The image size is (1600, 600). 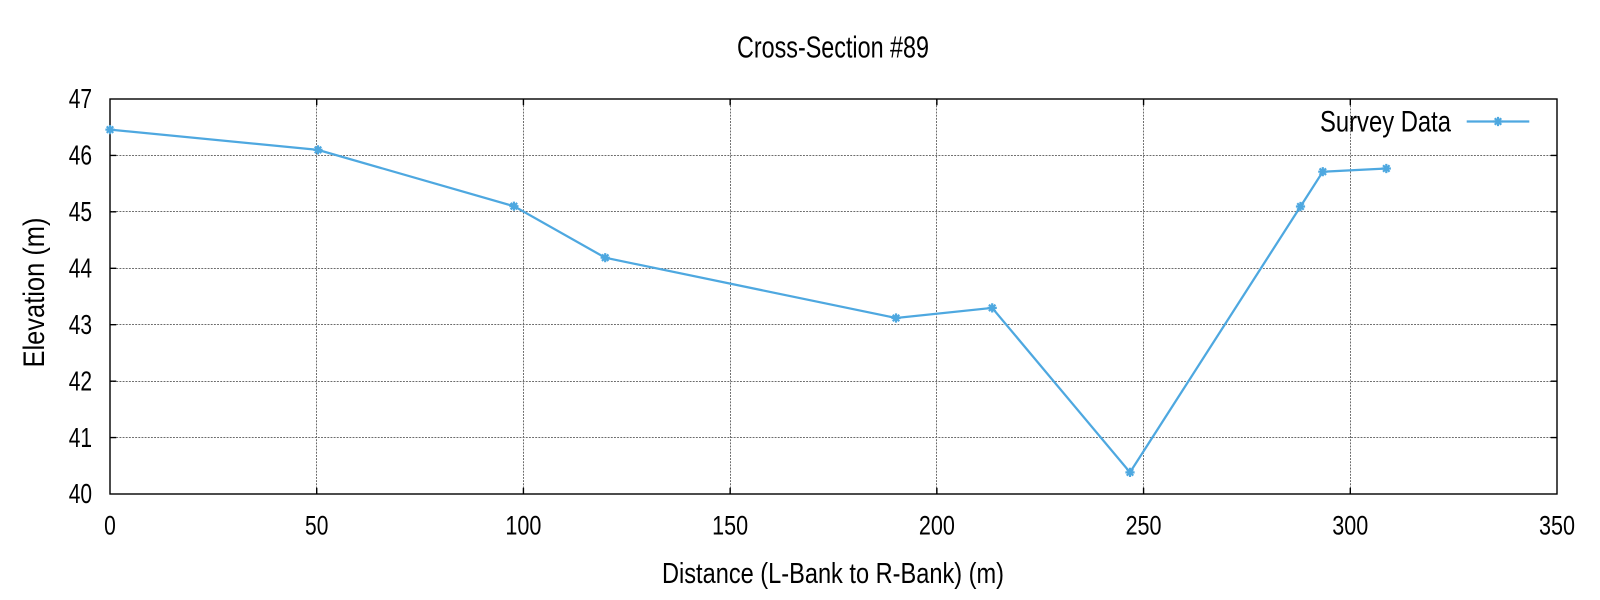 I want to click on svg-text: Survey Data, so click(x=1385, y=122).